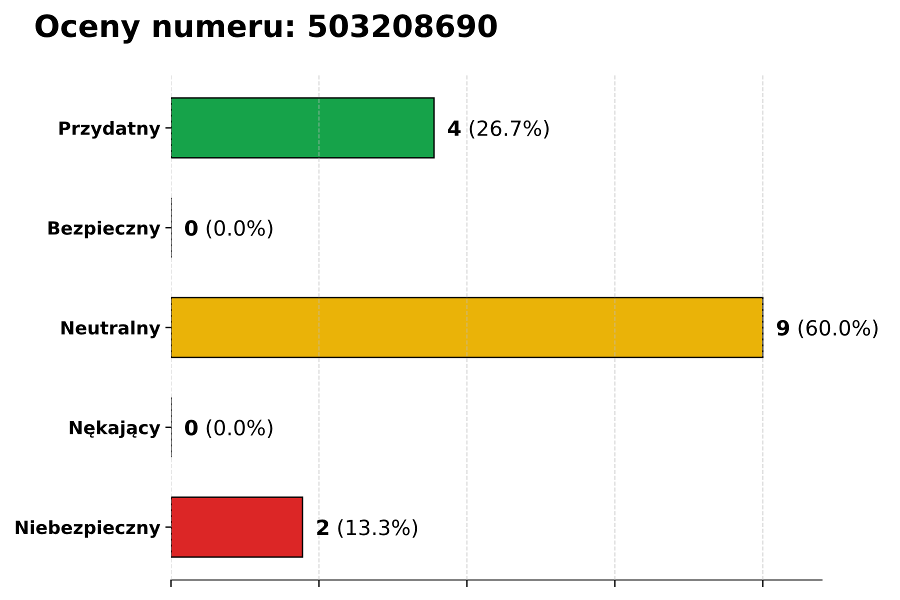  What do you see at coordinates (827, 329) in the screenshot?
I see `data-label: 9 (60.0%)` at bounding box center [827, 329].